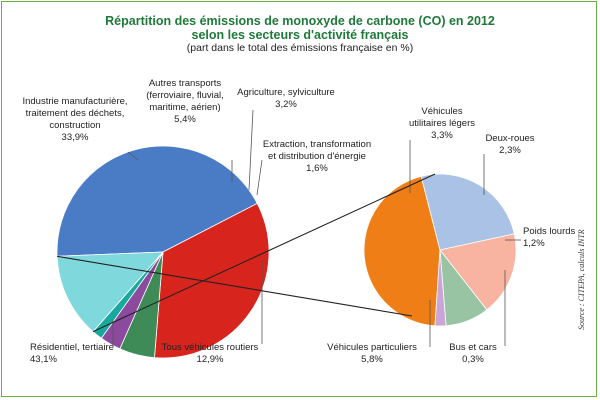 The image size is (600, 400). What do you see at coordinates (509, 138) in the screenshot?
I see `detail-label-line: Deux-roues` at bounding box center [509, 138].